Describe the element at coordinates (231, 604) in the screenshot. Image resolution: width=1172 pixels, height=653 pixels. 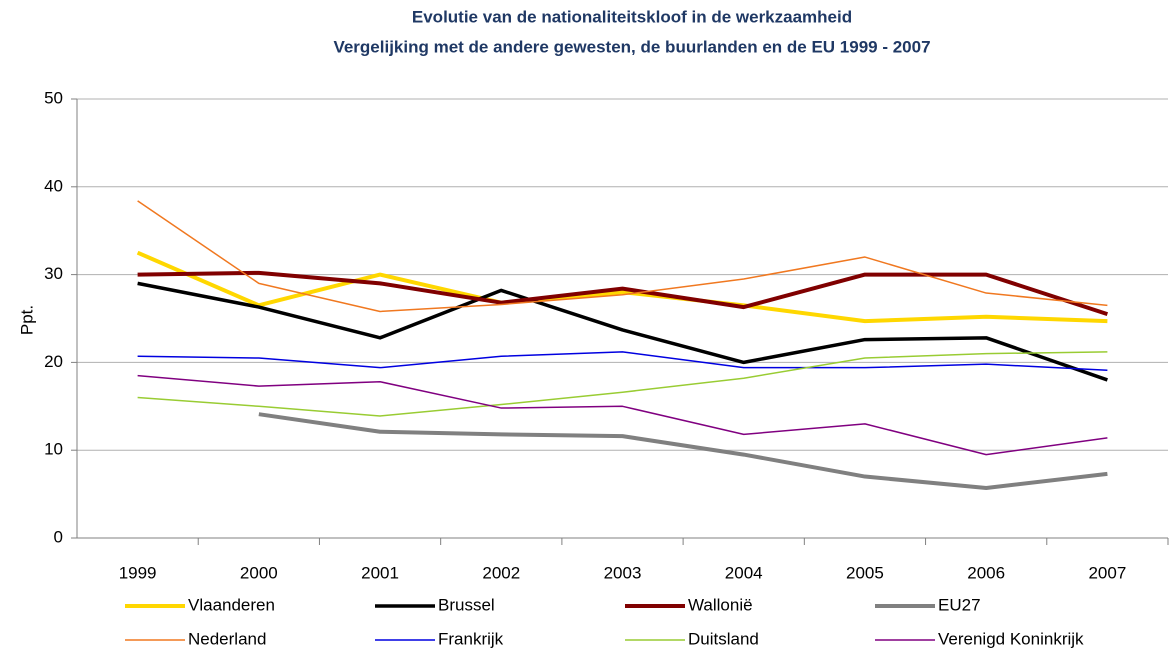
I see `legend-label: Vlaanderen` at that location.